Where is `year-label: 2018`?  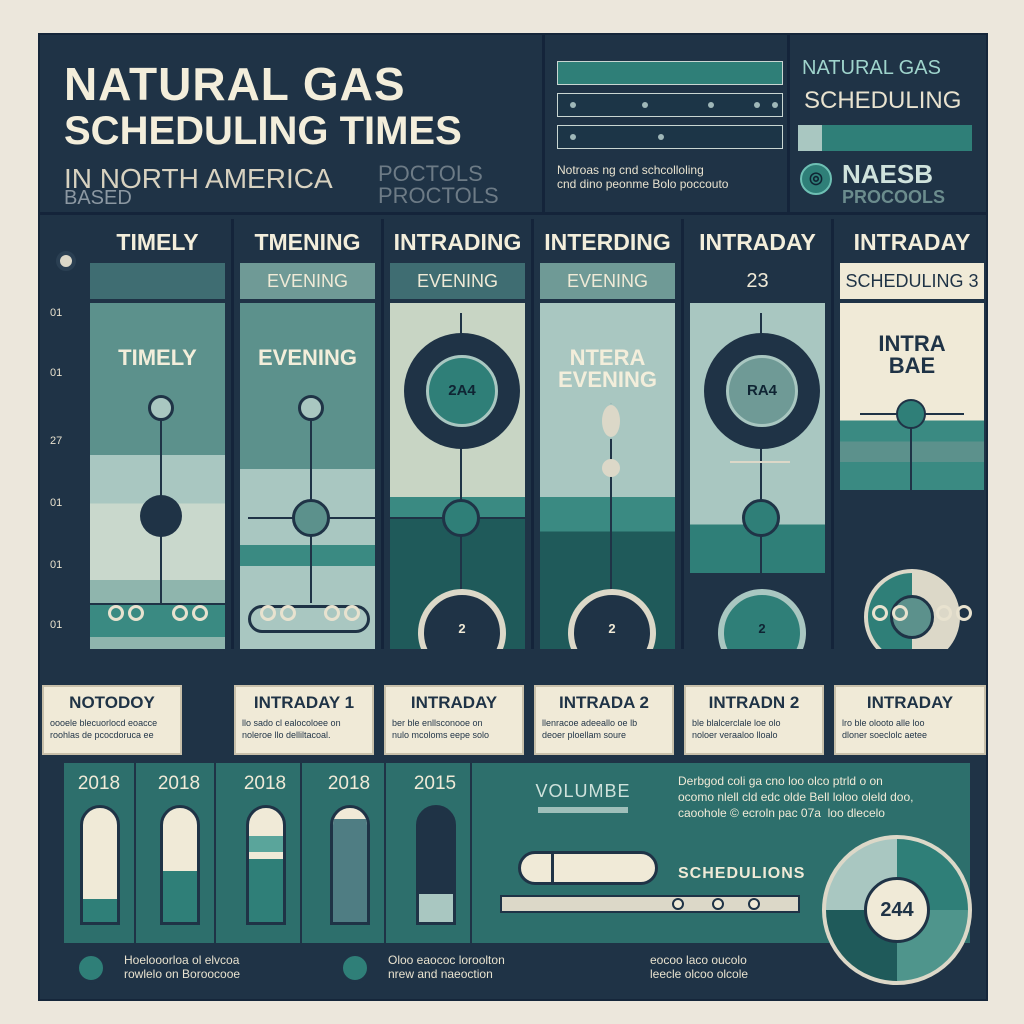 year-label: 2018 is located at coordinates (99, 783).